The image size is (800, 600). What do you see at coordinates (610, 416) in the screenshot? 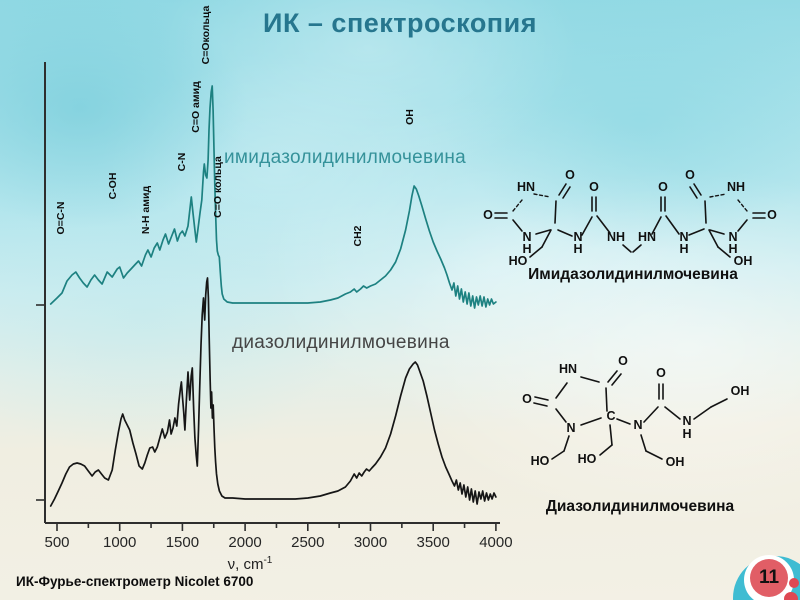
I see `atom-label: C` at bounding box center [610, 416].